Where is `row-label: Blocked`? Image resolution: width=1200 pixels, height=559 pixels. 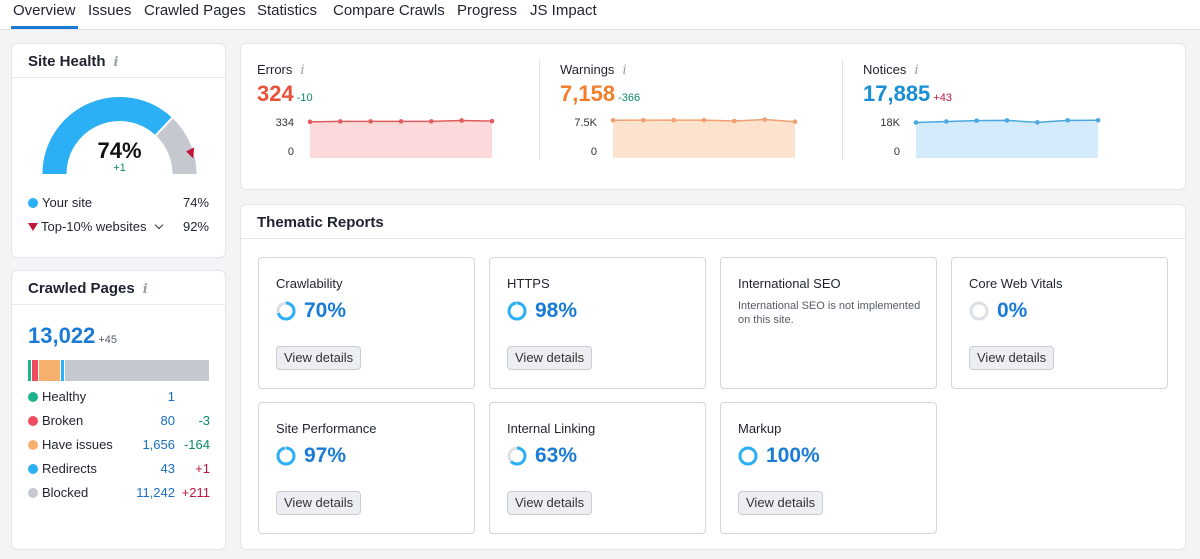 row-label: Blocked is located at coordinates (65, 492).